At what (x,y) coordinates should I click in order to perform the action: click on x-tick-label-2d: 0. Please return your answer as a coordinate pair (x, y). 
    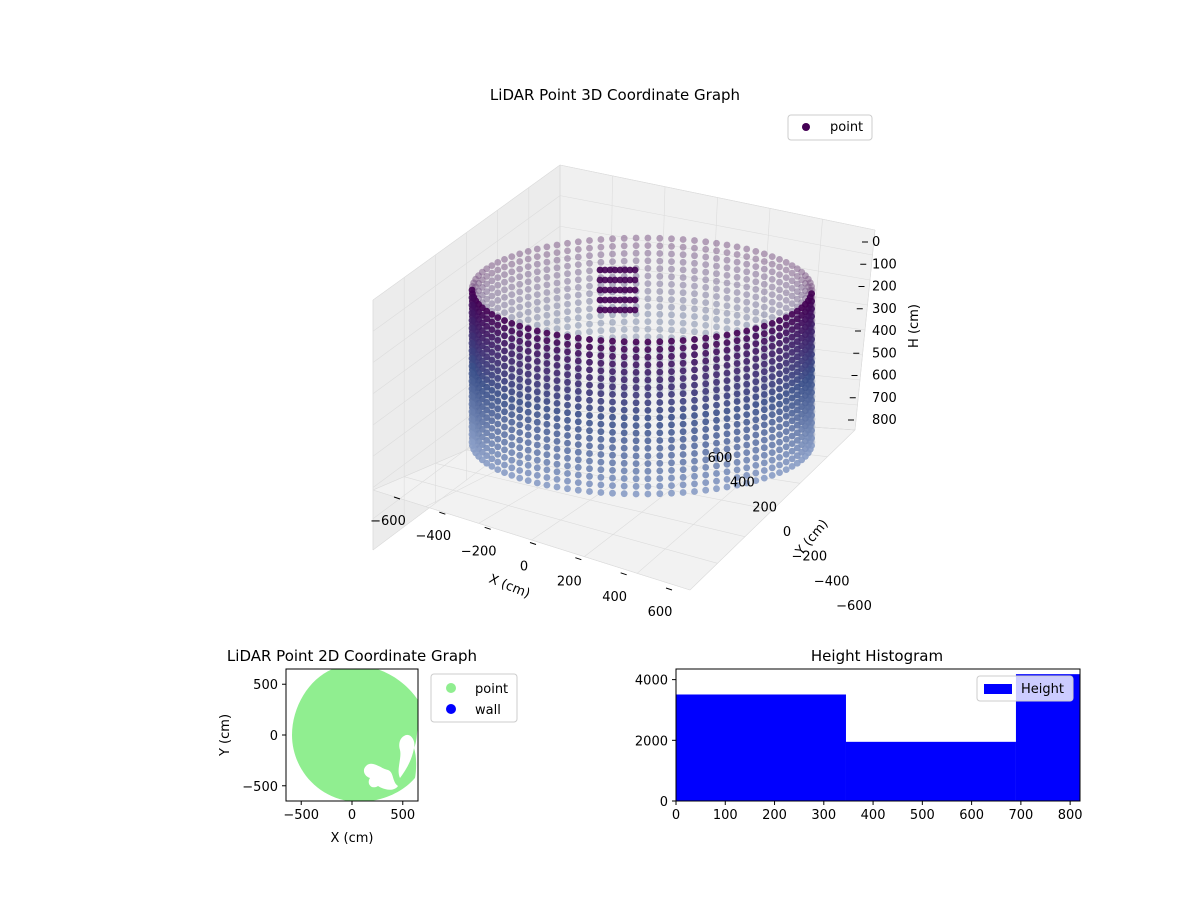
    Looking at the image, I should click on (352, 815).